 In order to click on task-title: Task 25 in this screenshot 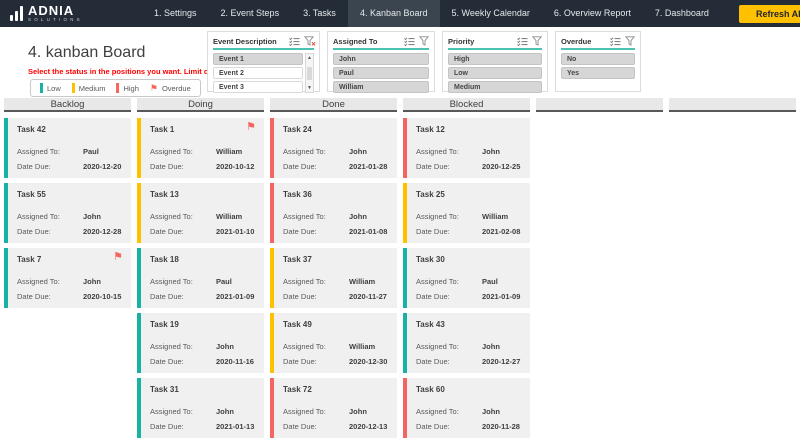, I will do `click(430, 194)`.